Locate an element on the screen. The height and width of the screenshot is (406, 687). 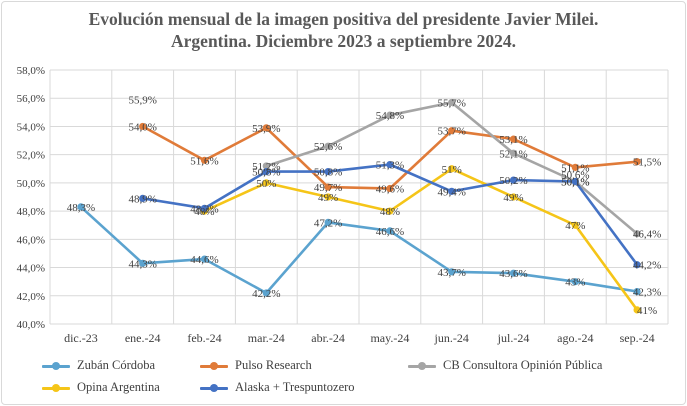
data-label: 51,1% is located at coordinates (575, 168).